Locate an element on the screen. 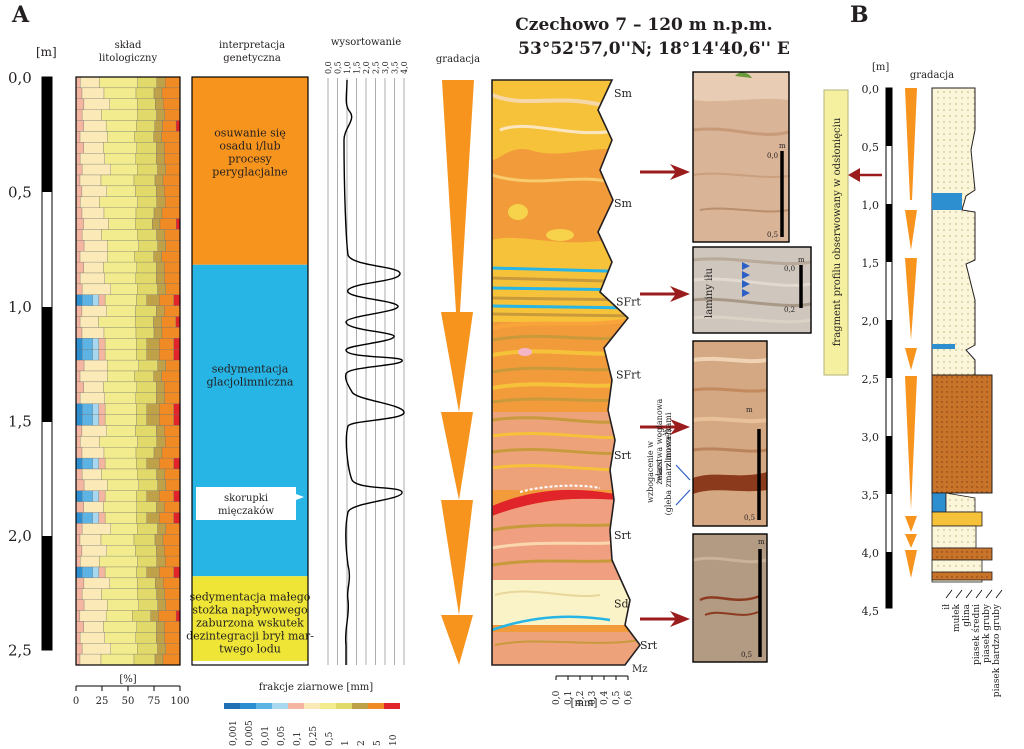  grain-legend-title: frakcje ziarnowe [mm] is located at coordinates (316, 687).